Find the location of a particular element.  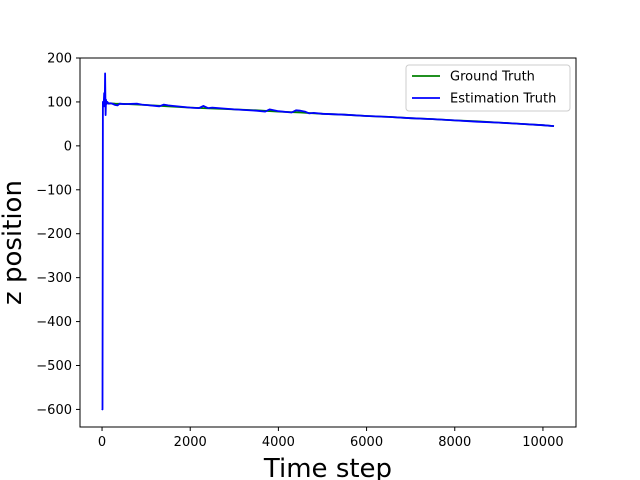

legend-box is located at coordinates (488, 88).